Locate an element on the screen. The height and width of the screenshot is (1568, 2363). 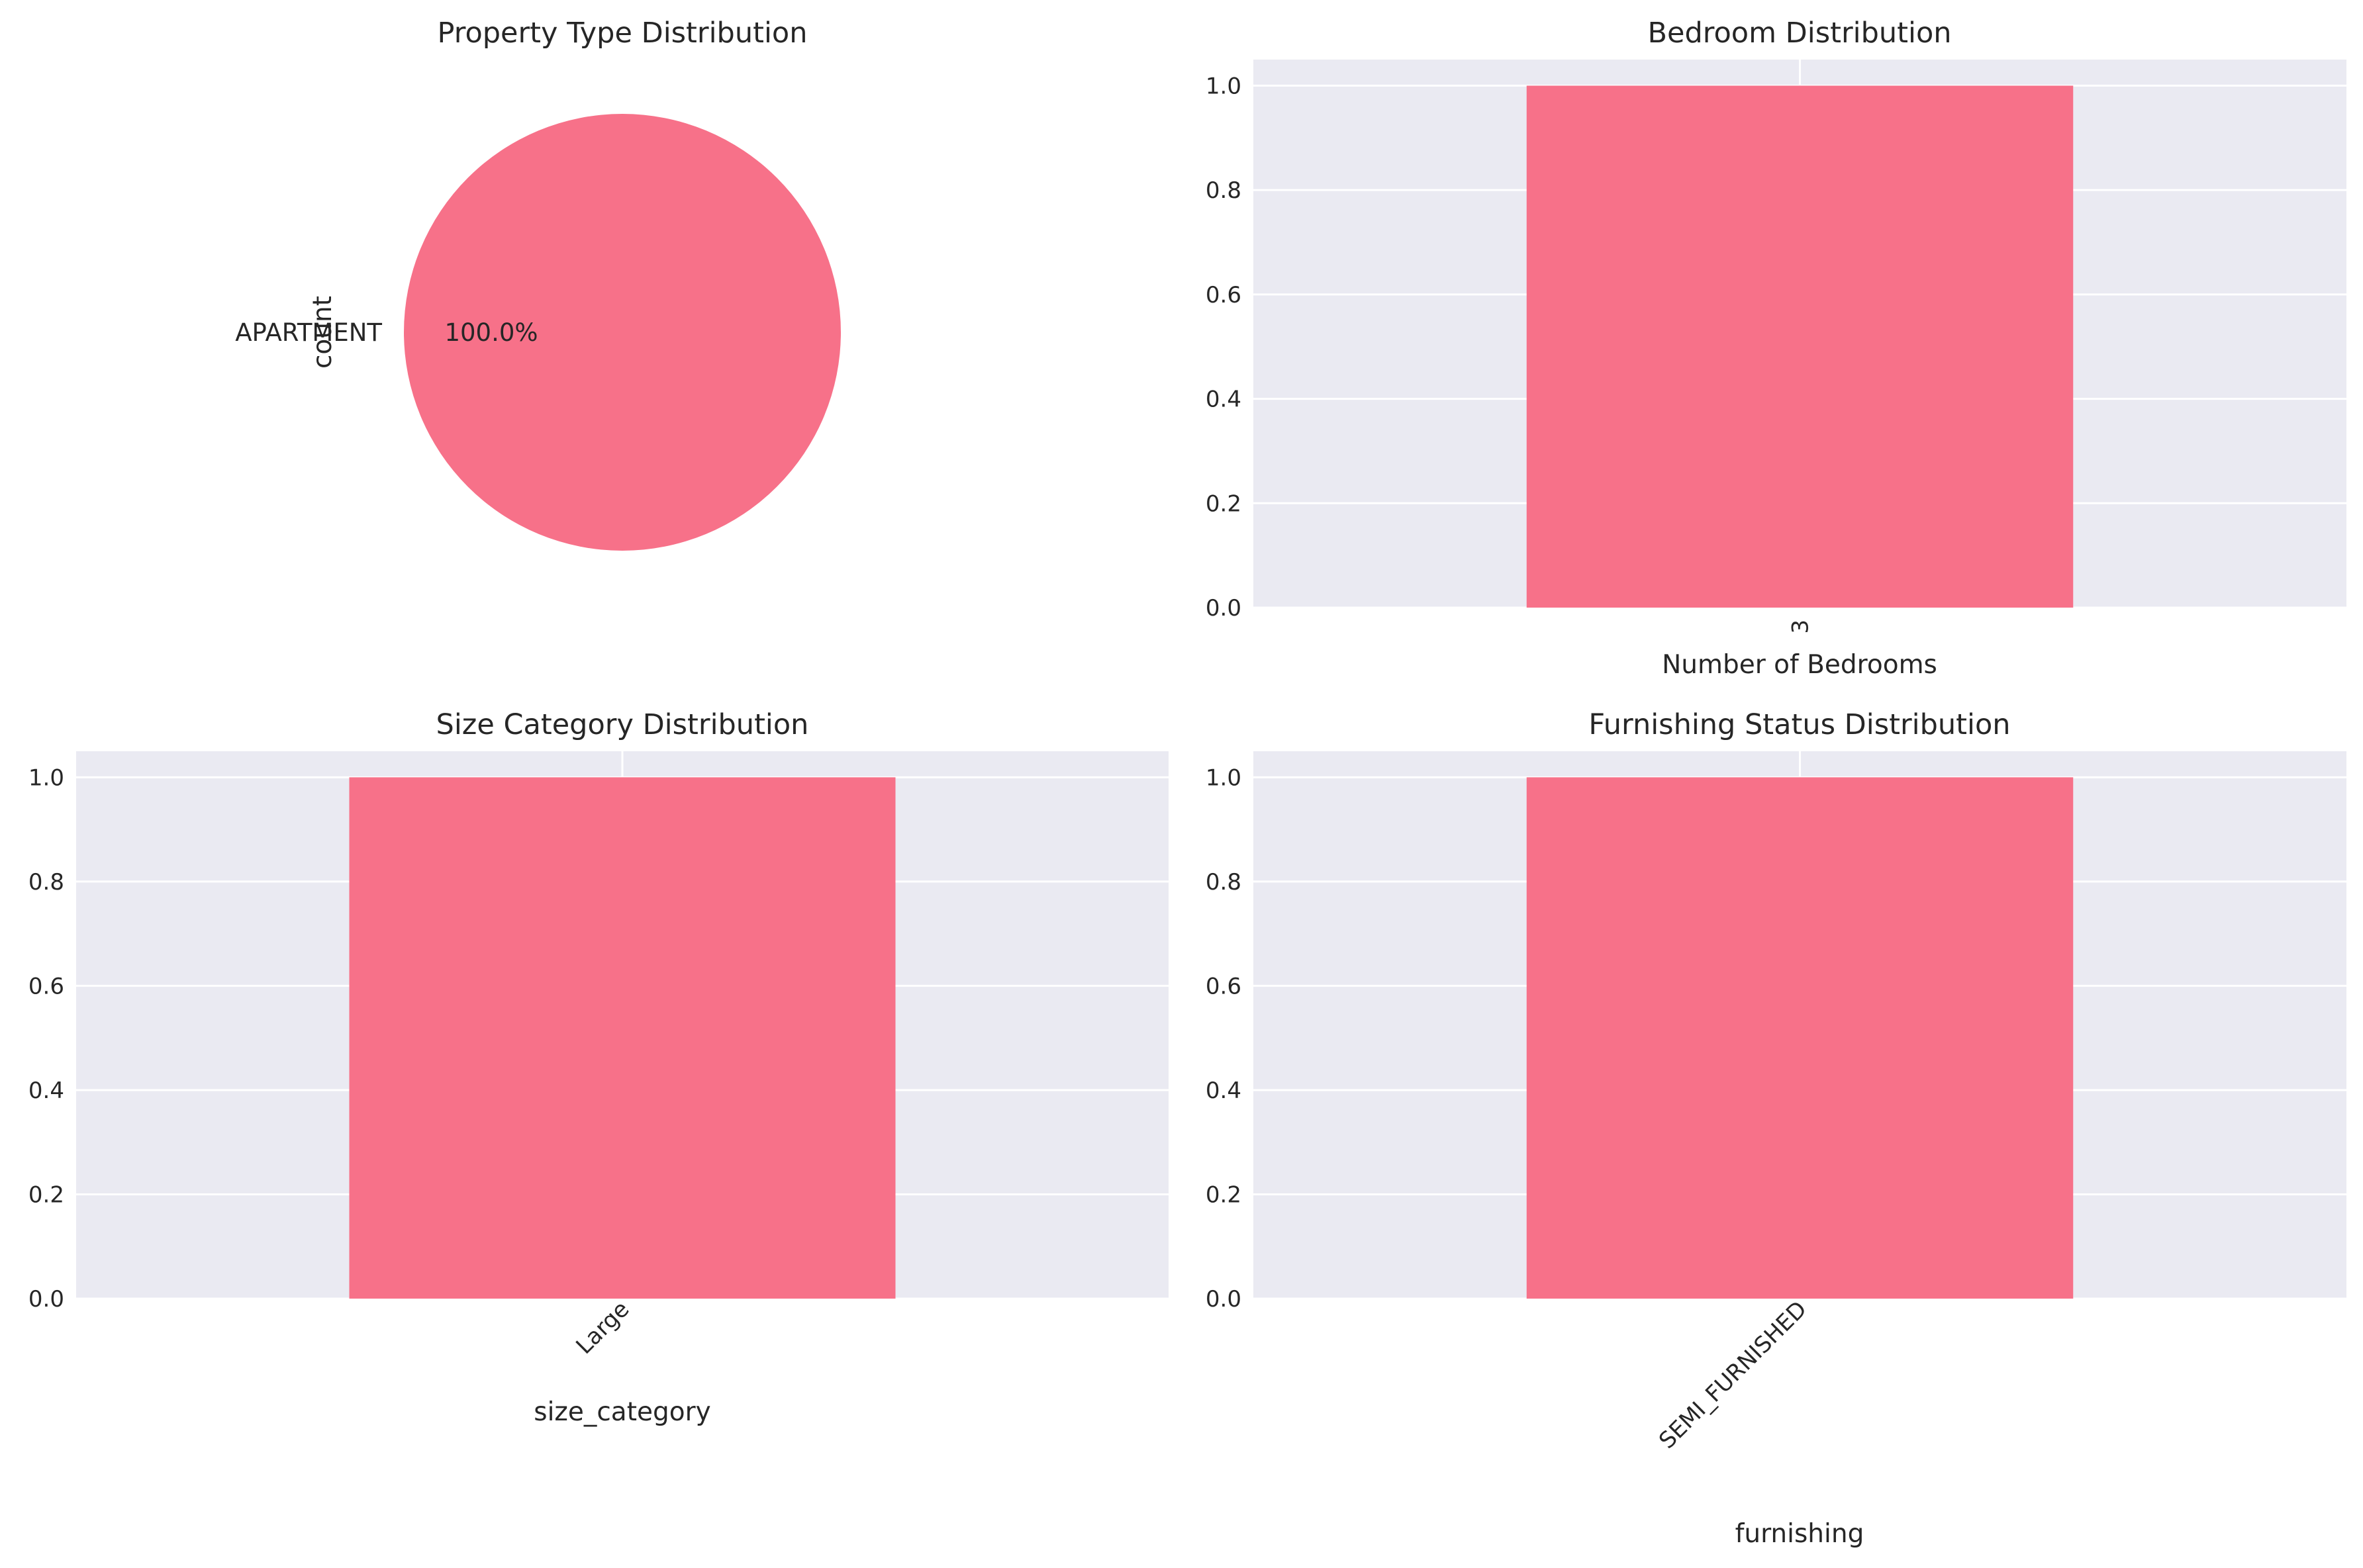
pie-plot: APARTMENT 100.0% count is located at coordinates (538, 332).